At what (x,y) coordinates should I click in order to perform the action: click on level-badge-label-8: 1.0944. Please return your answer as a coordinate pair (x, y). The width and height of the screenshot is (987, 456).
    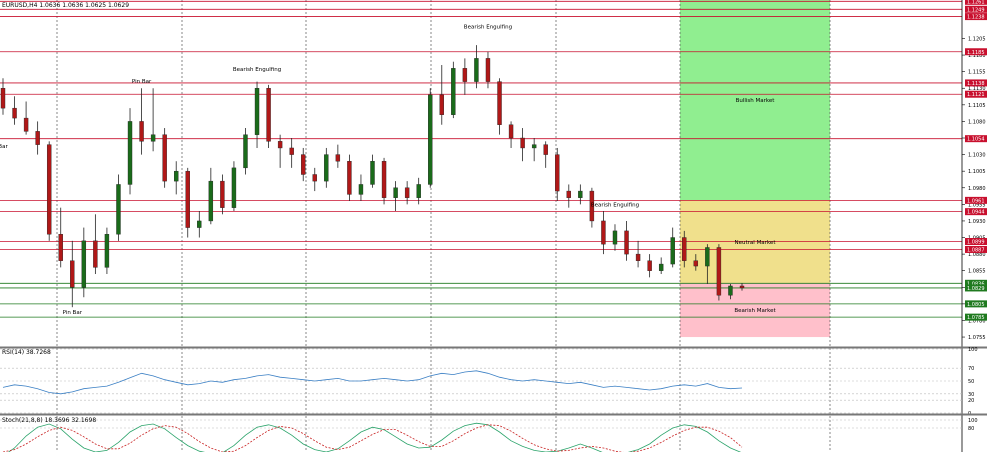
    Looking at the image, I should click on (976, 213).